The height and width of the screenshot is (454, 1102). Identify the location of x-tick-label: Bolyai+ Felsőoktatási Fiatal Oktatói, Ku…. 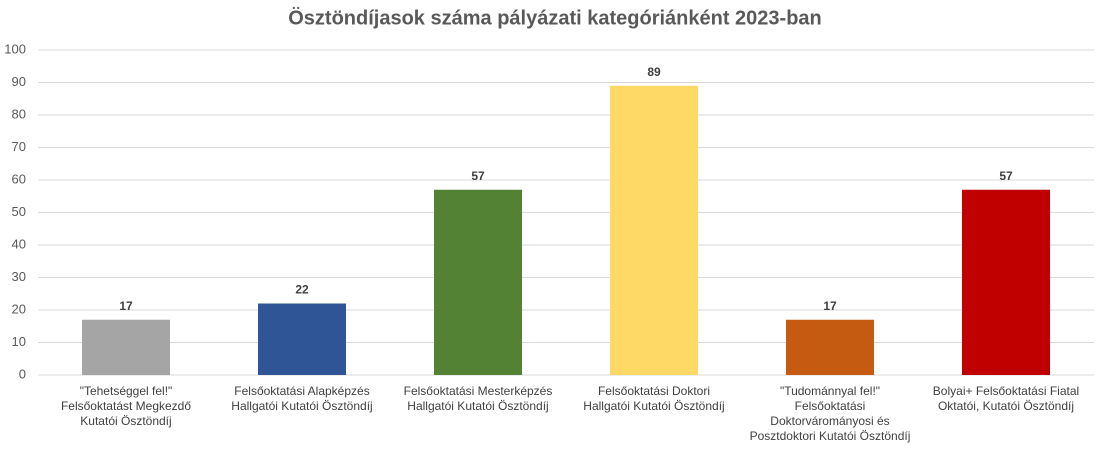
(1006, 398).